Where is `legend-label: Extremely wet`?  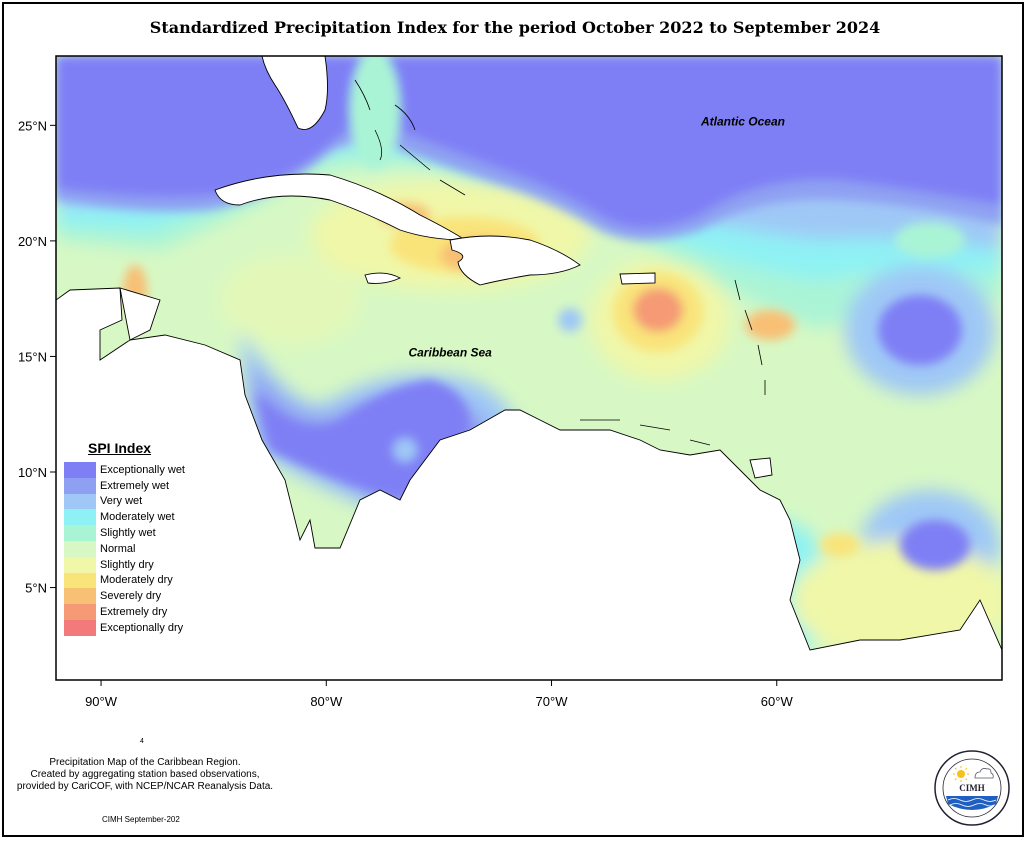
legend-label: Extremely wet is located at coordinates (135, 485).